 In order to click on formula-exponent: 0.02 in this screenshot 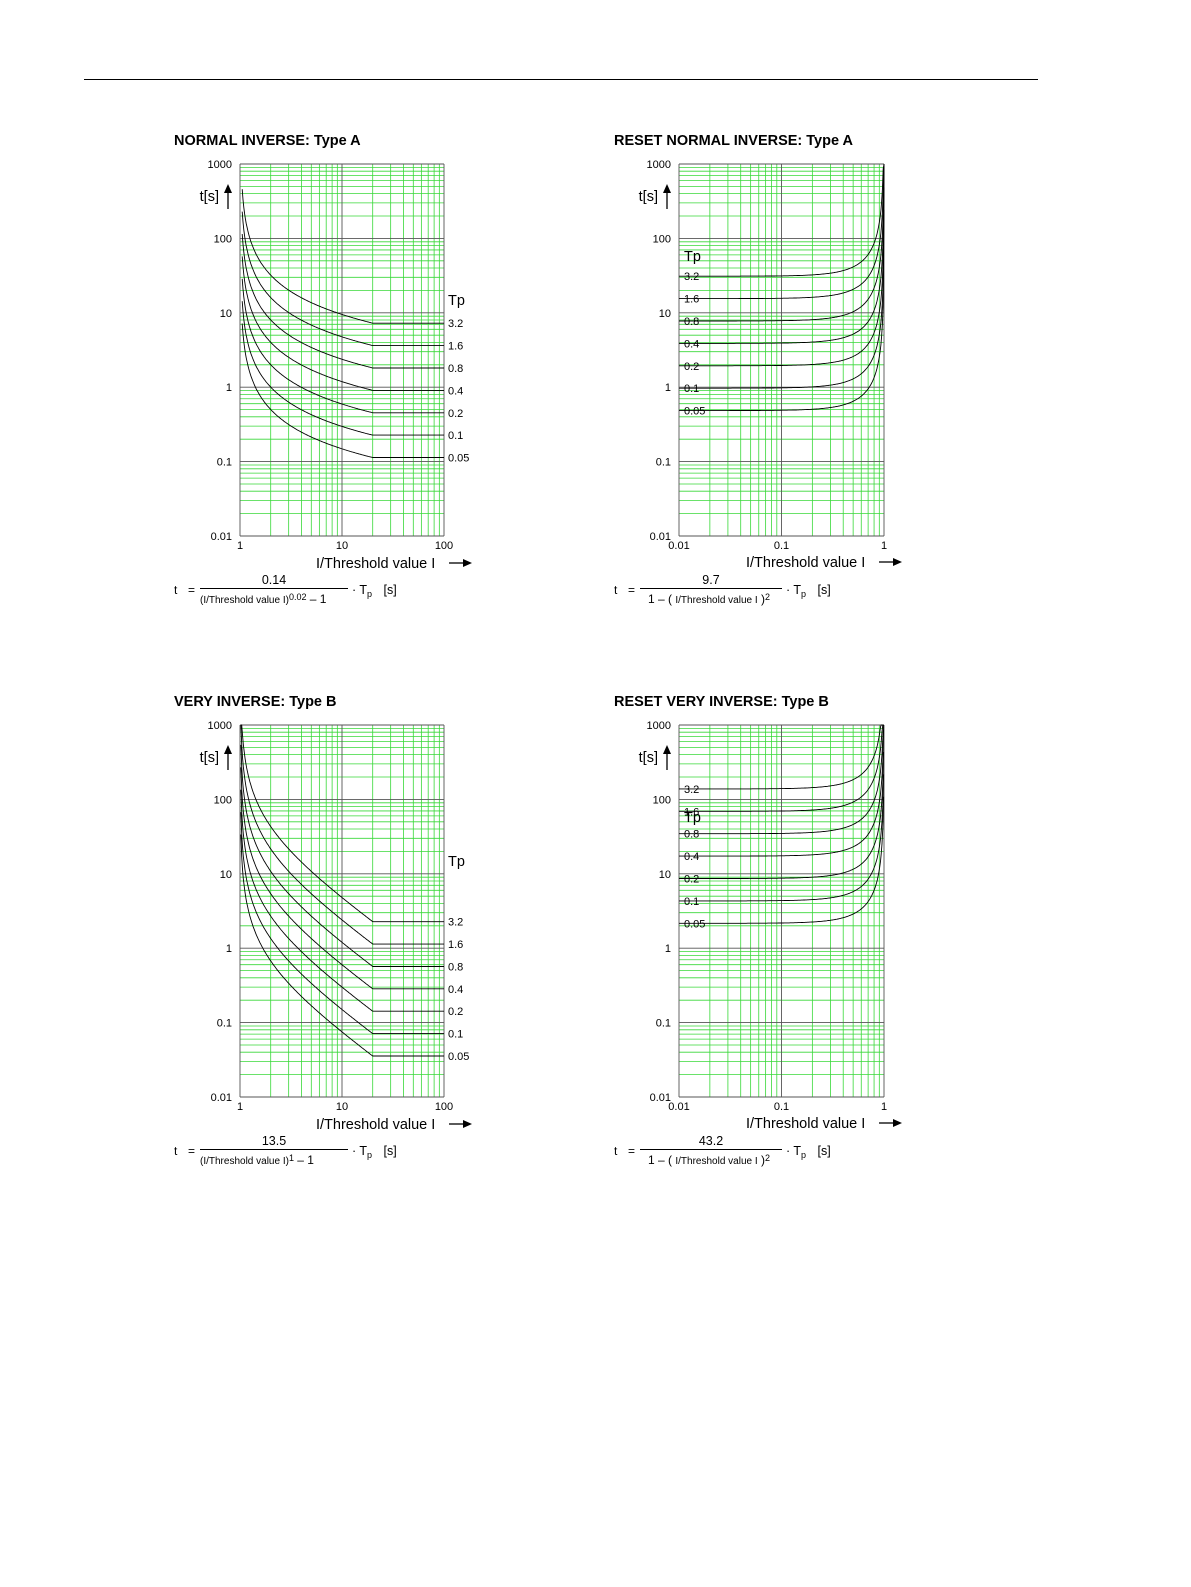, I will do `click(297, 597)`.